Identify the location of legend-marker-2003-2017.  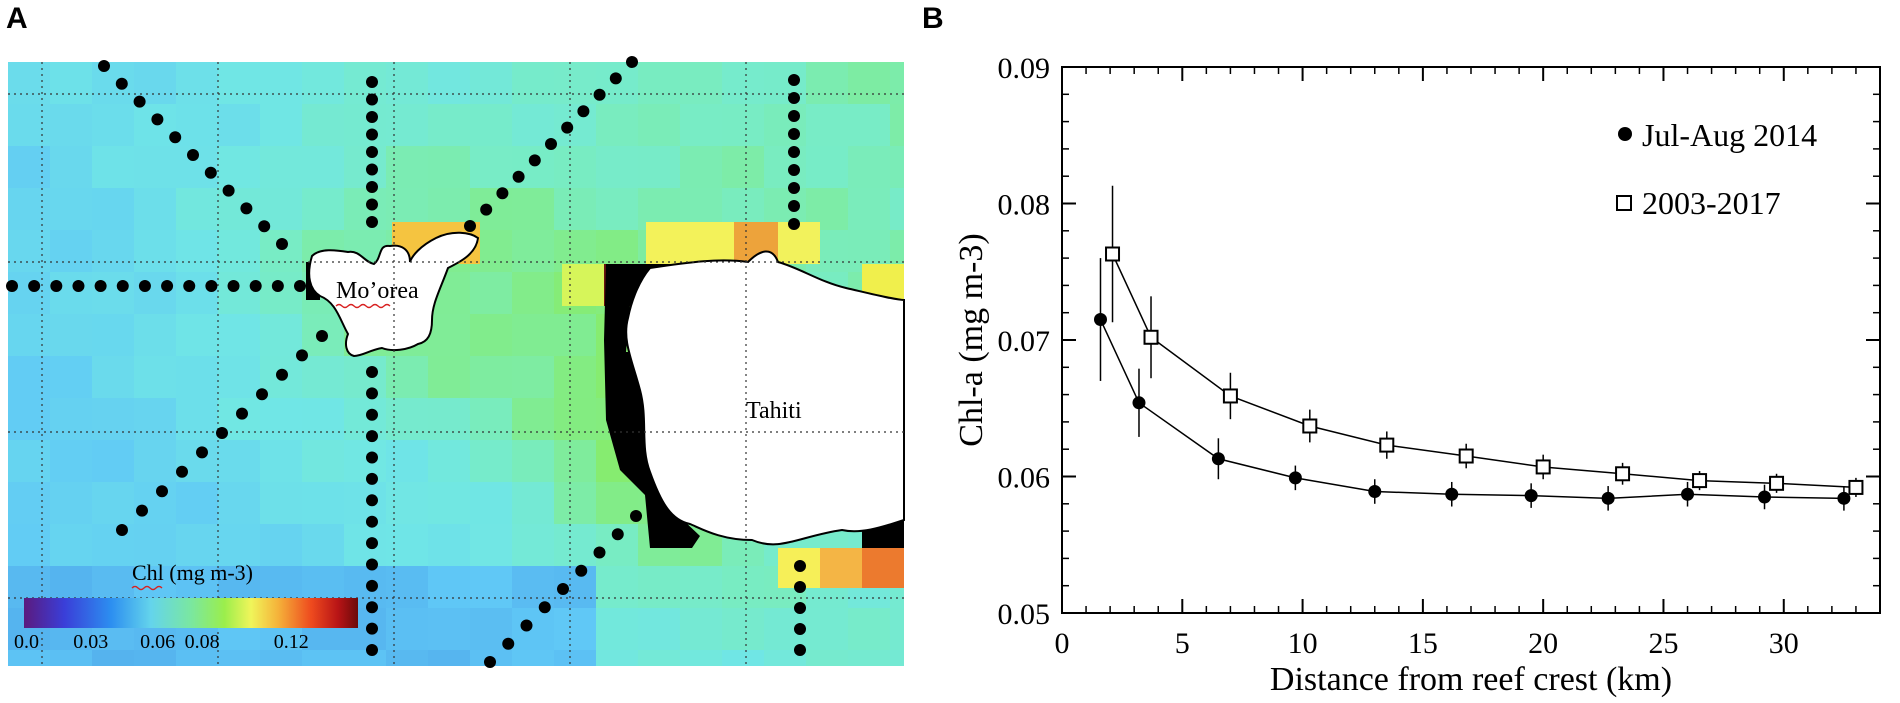
(1624, 203).